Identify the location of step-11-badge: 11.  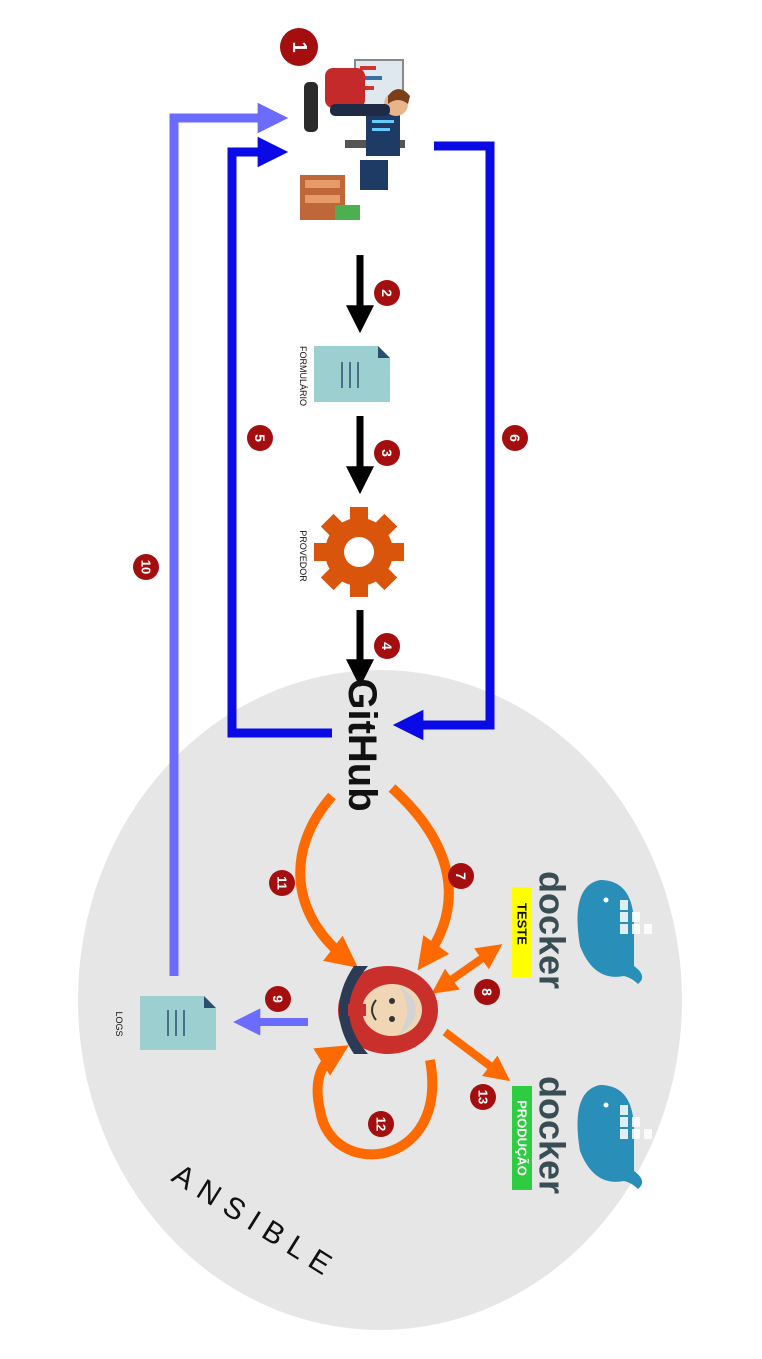
(282, 883).